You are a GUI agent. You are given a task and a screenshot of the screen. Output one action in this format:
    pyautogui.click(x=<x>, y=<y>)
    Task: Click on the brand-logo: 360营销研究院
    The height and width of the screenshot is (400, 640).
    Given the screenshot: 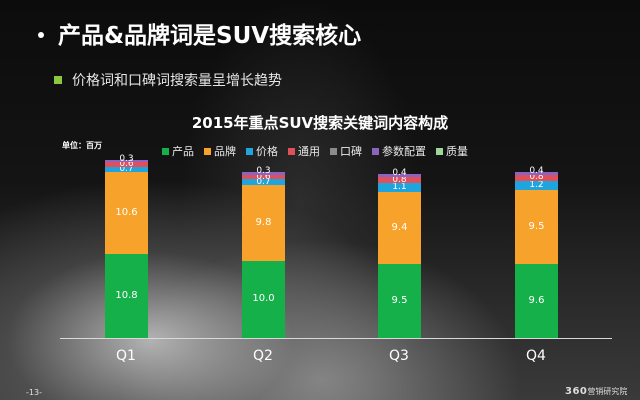 What is the action you would take?
    pyautogui.click(x=596, y=391)
    